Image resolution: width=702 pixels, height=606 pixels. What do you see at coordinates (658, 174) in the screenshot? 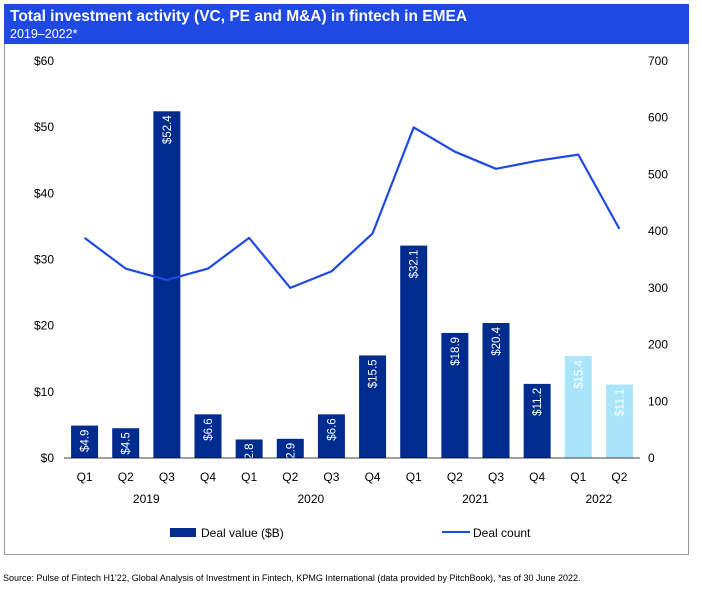
I see `right-tick-label: 500` at bounding box center [658, 174].